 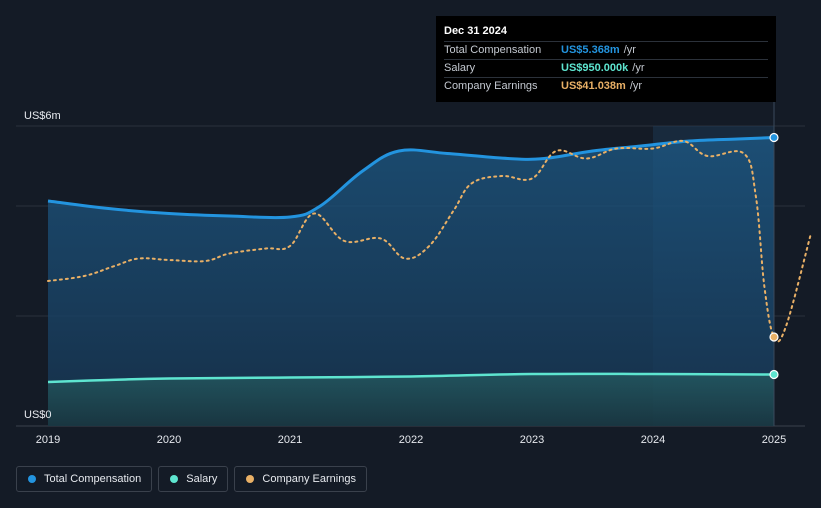 I want to click on tooltip-label: Salary, so click(x=460, y=68).